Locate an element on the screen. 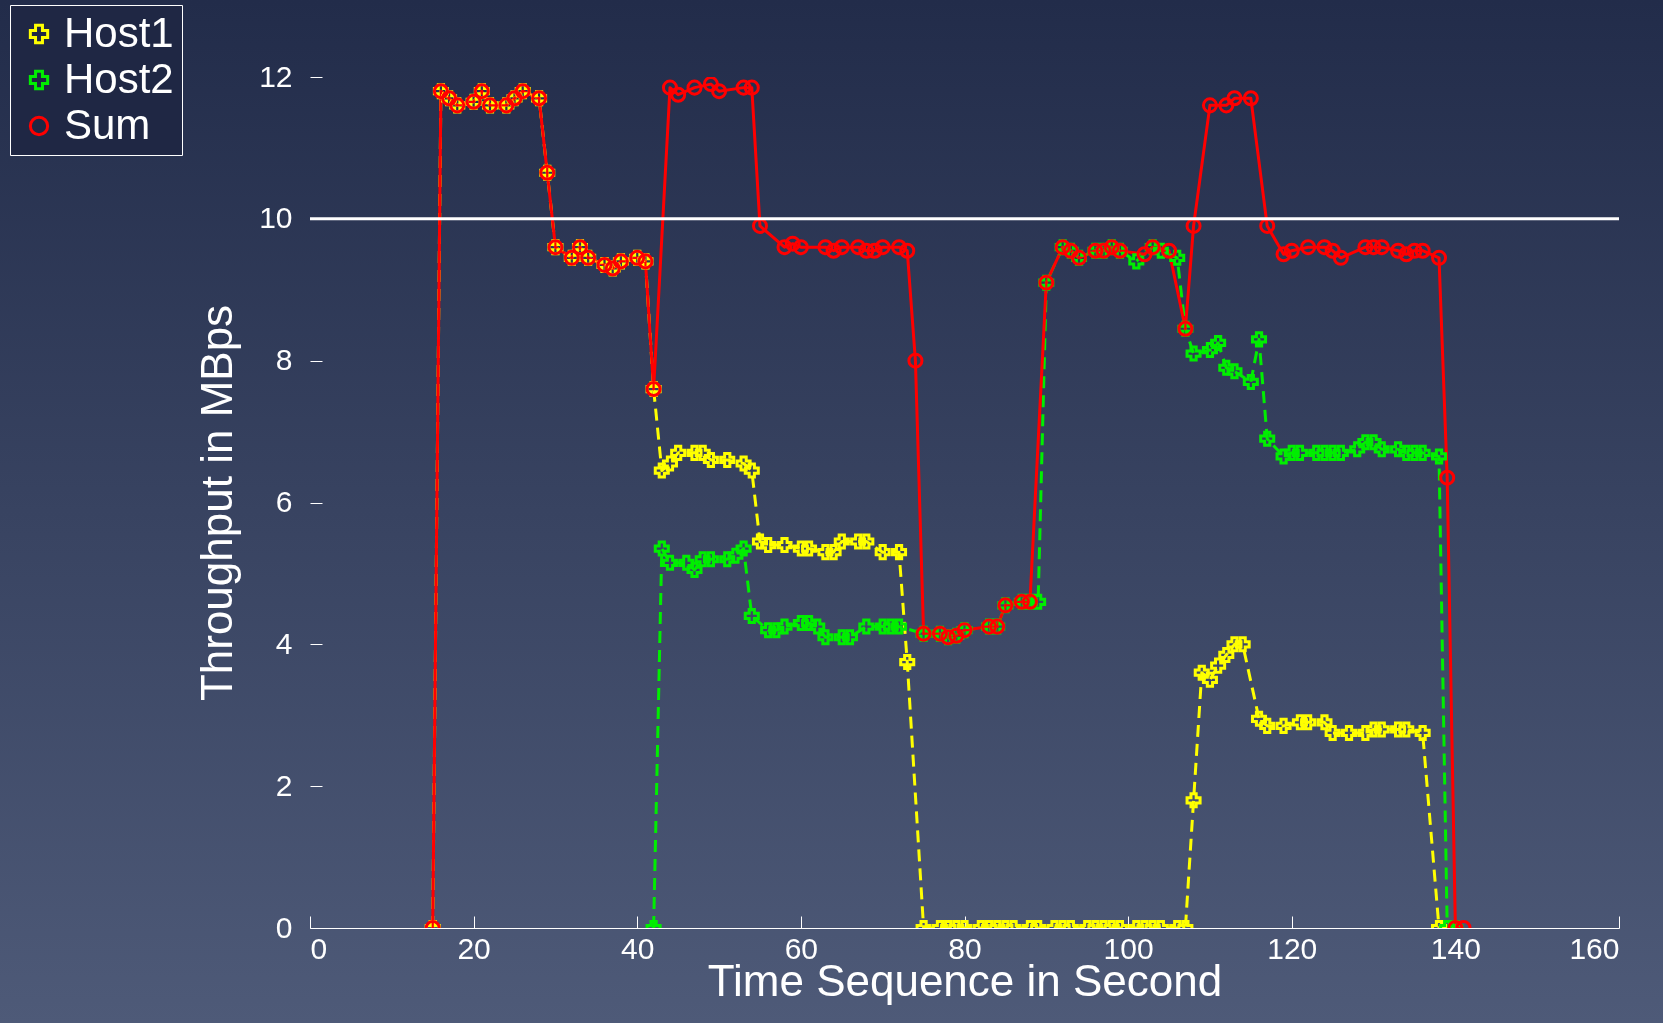 The height and width of the screenshot is (1023, 1663). y-axis-title: Throughput in MBps is located at coordinates (217, 503).